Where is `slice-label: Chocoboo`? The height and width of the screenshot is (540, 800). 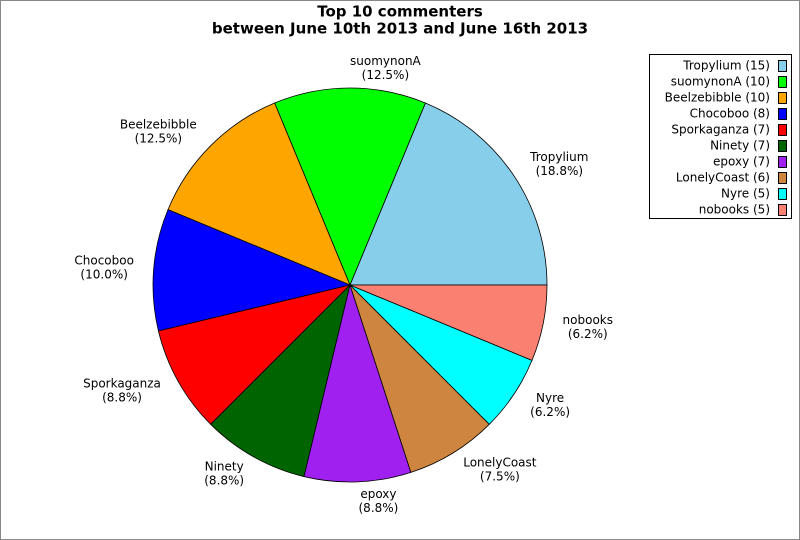 slice-label: Chocoboo is located at coordinates (104, 260).